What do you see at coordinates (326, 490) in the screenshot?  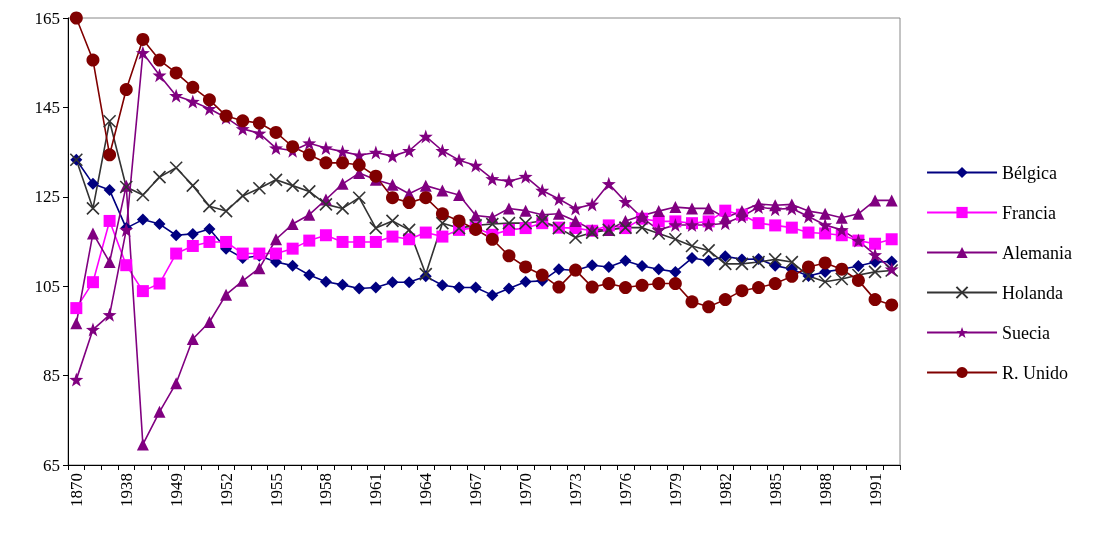 I see `x-tick-label: 1958` at bounding box center [326, 490].